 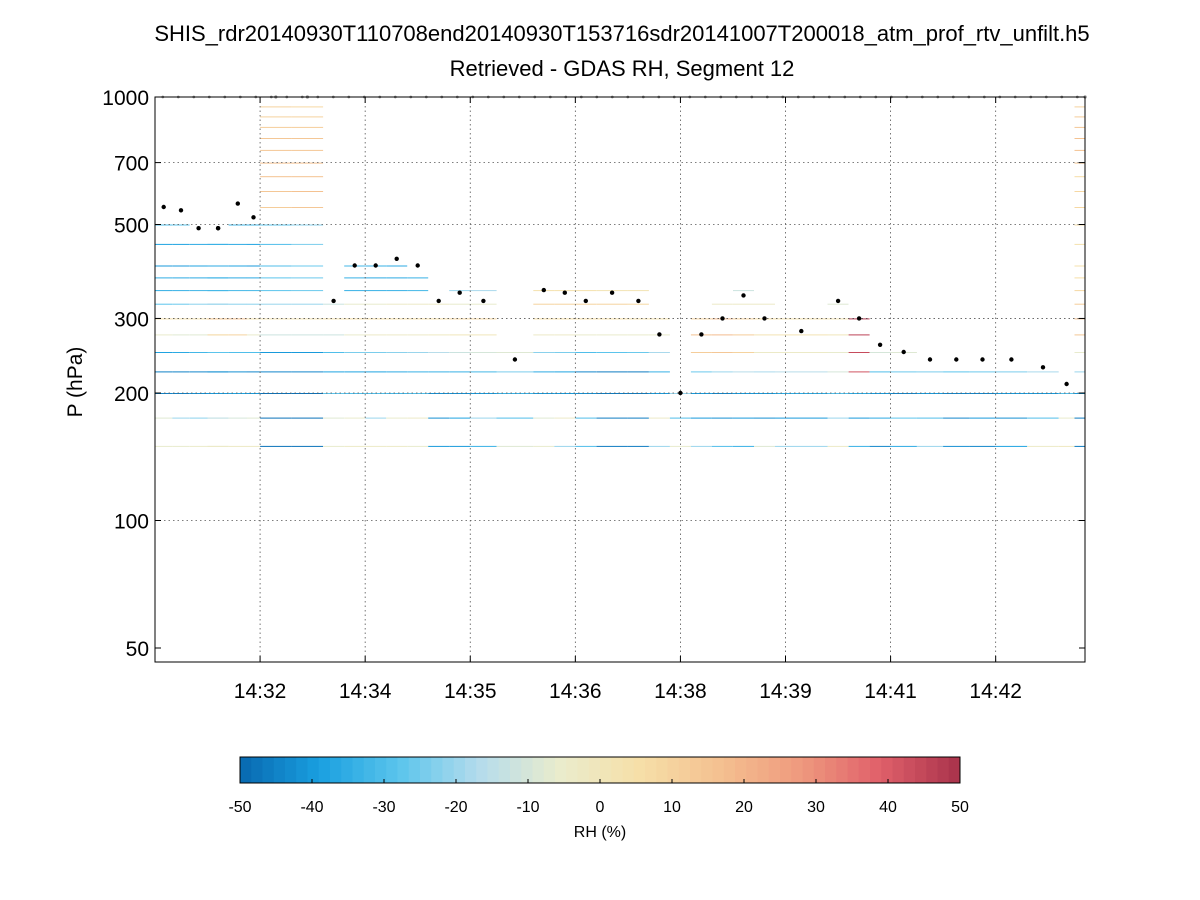 What do you see at coordinates (960, 807) in the screenshot?
I see `colorbar-tick-label: 50` at bounding box center [960, 807].